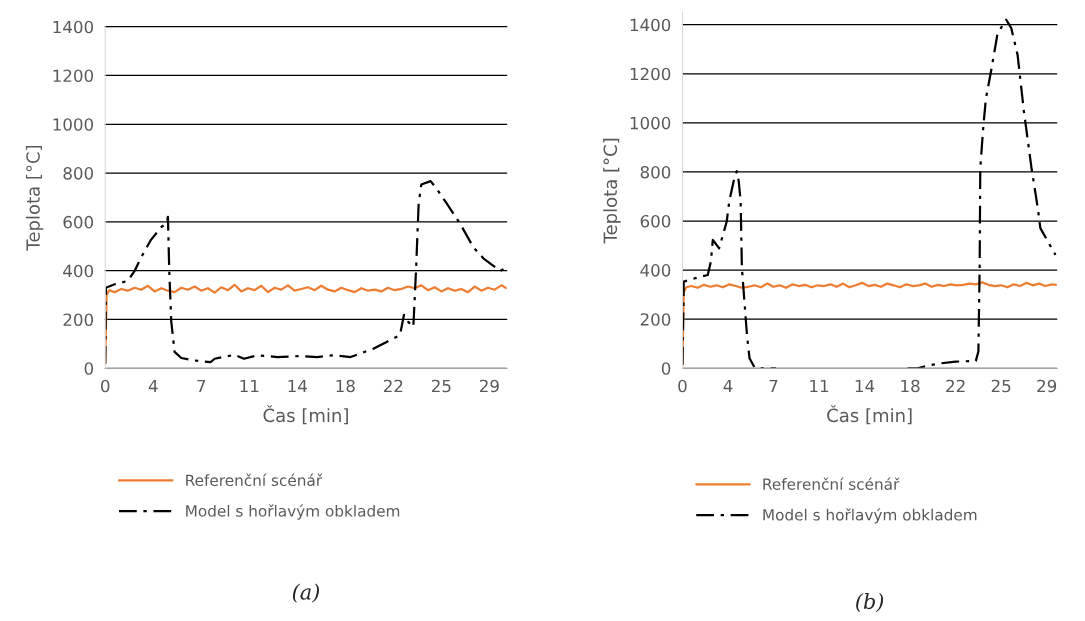  Describe the element at coordinates (305, 593) in the screenshot. I see `text: (a)` at that location.